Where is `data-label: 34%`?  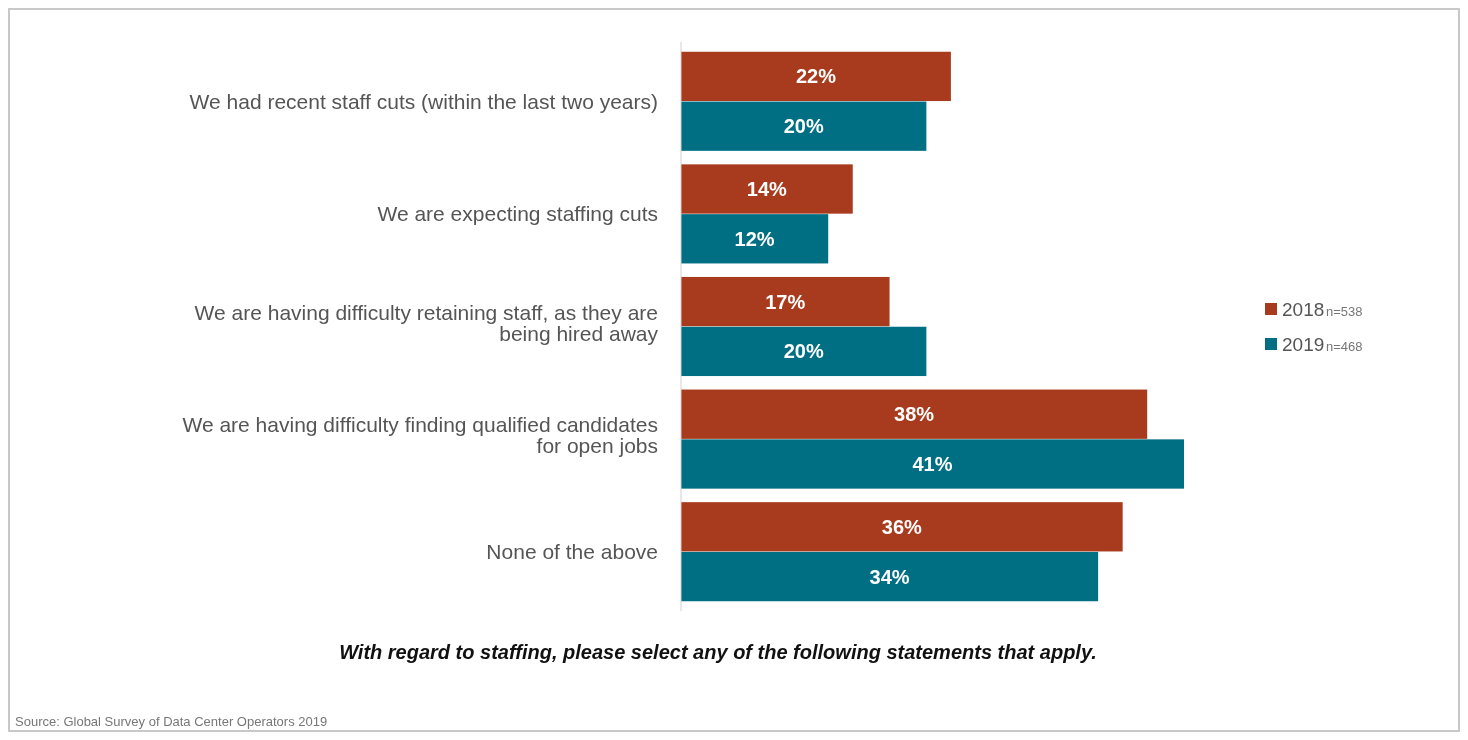
data-label: 34% is located at coordinates (889, 576).